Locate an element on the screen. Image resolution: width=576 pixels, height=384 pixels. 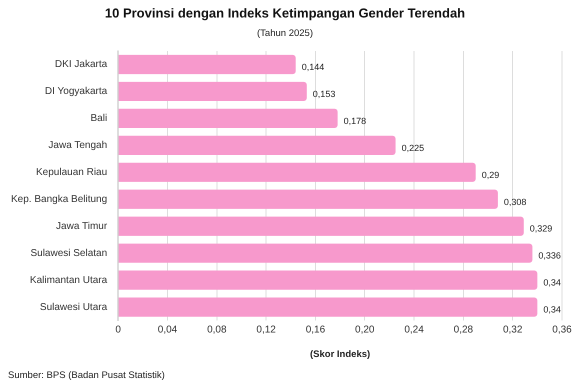
y-tick-label: Kalimantan Utara is located at coordinates (69, 280).